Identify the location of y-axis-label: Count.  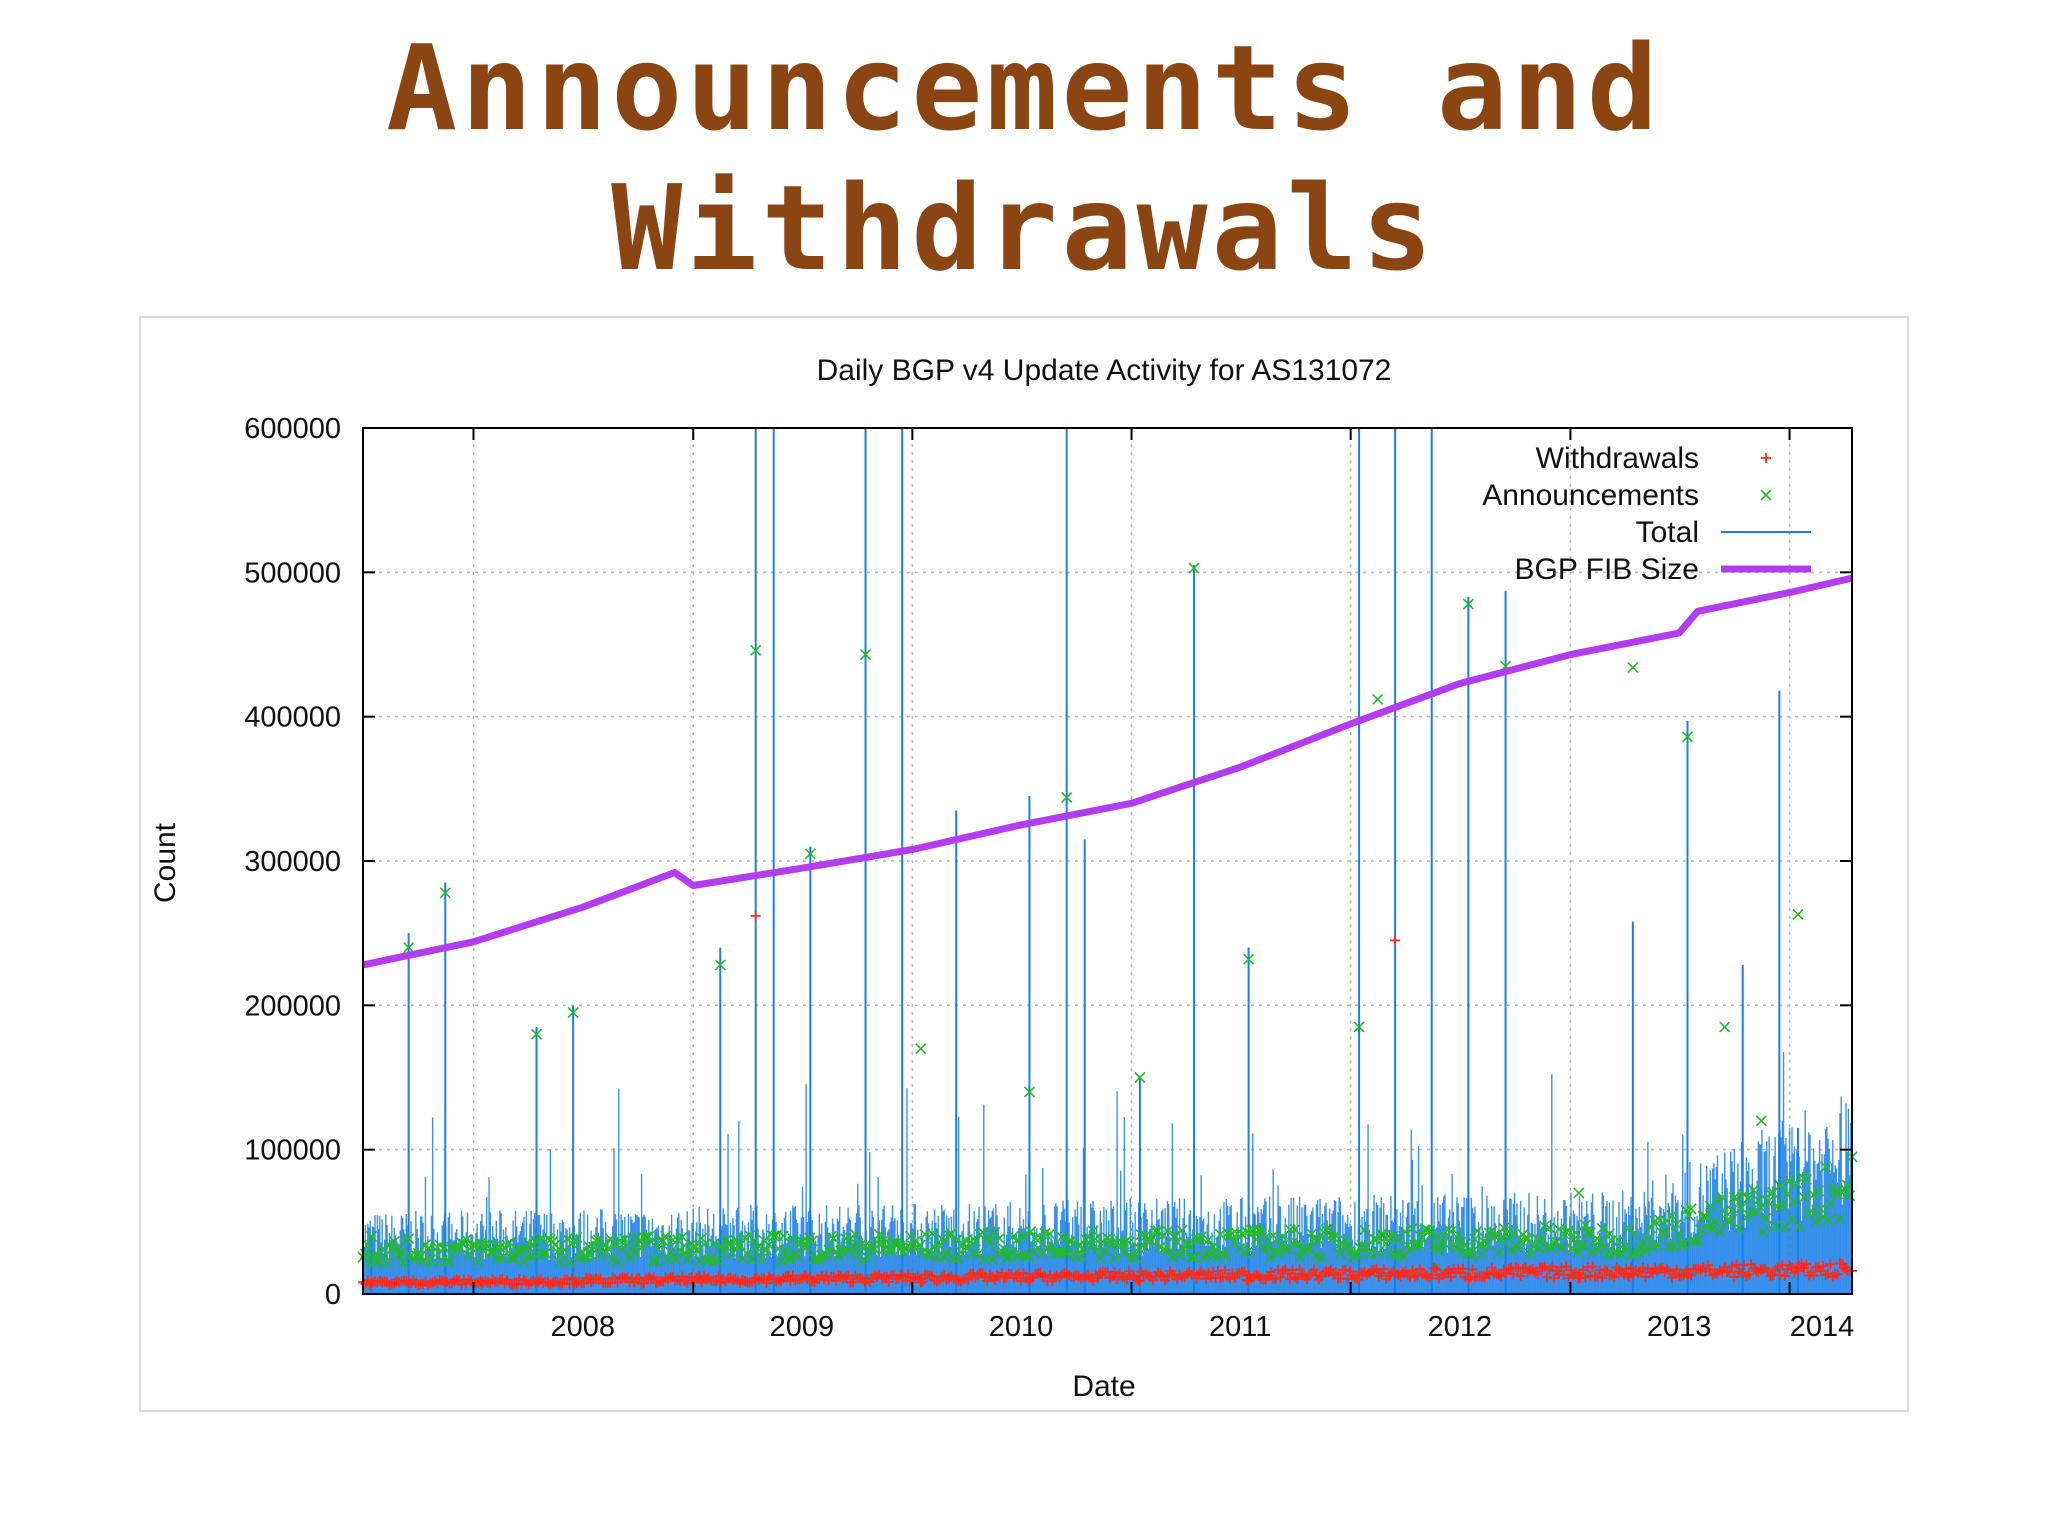
(165, 862).